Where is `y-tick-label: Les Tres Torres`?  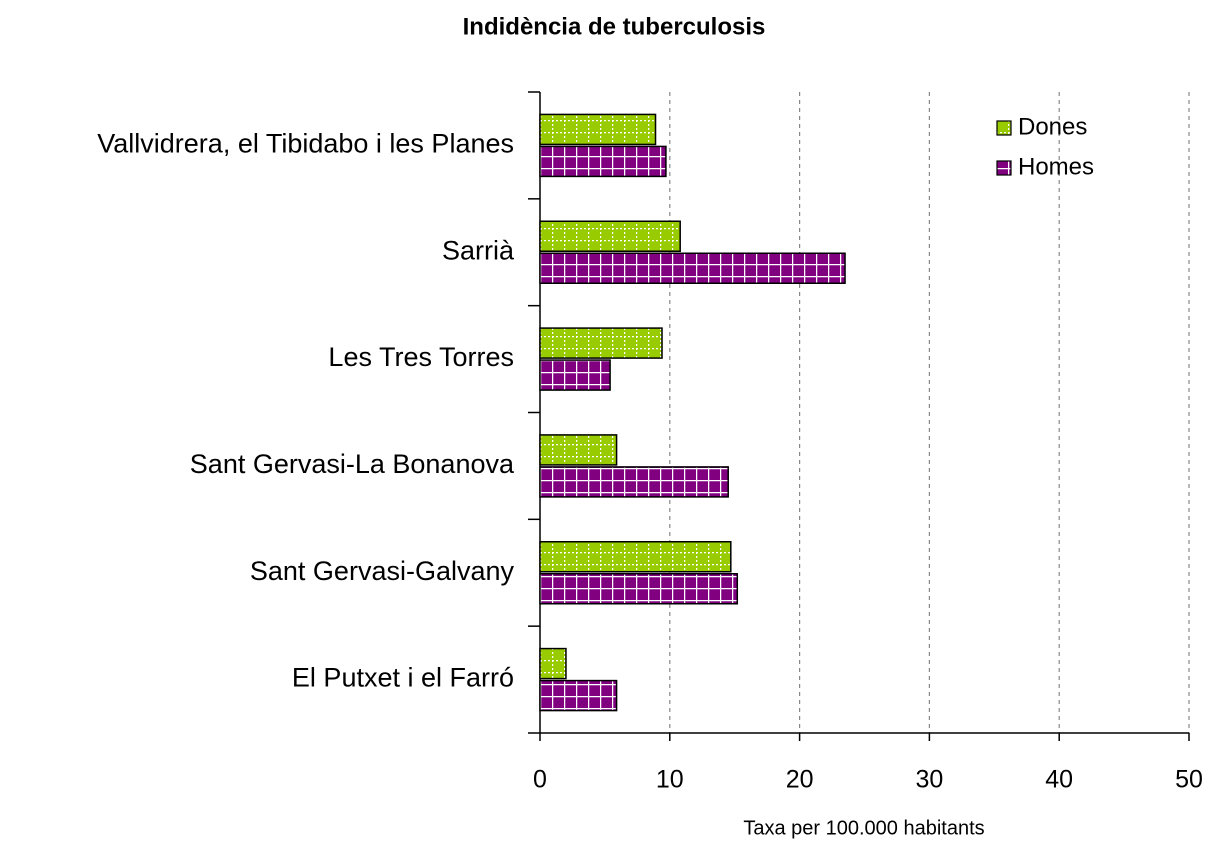
y-tick-label: Les Tres Torres is located at coordinates (421, 357).